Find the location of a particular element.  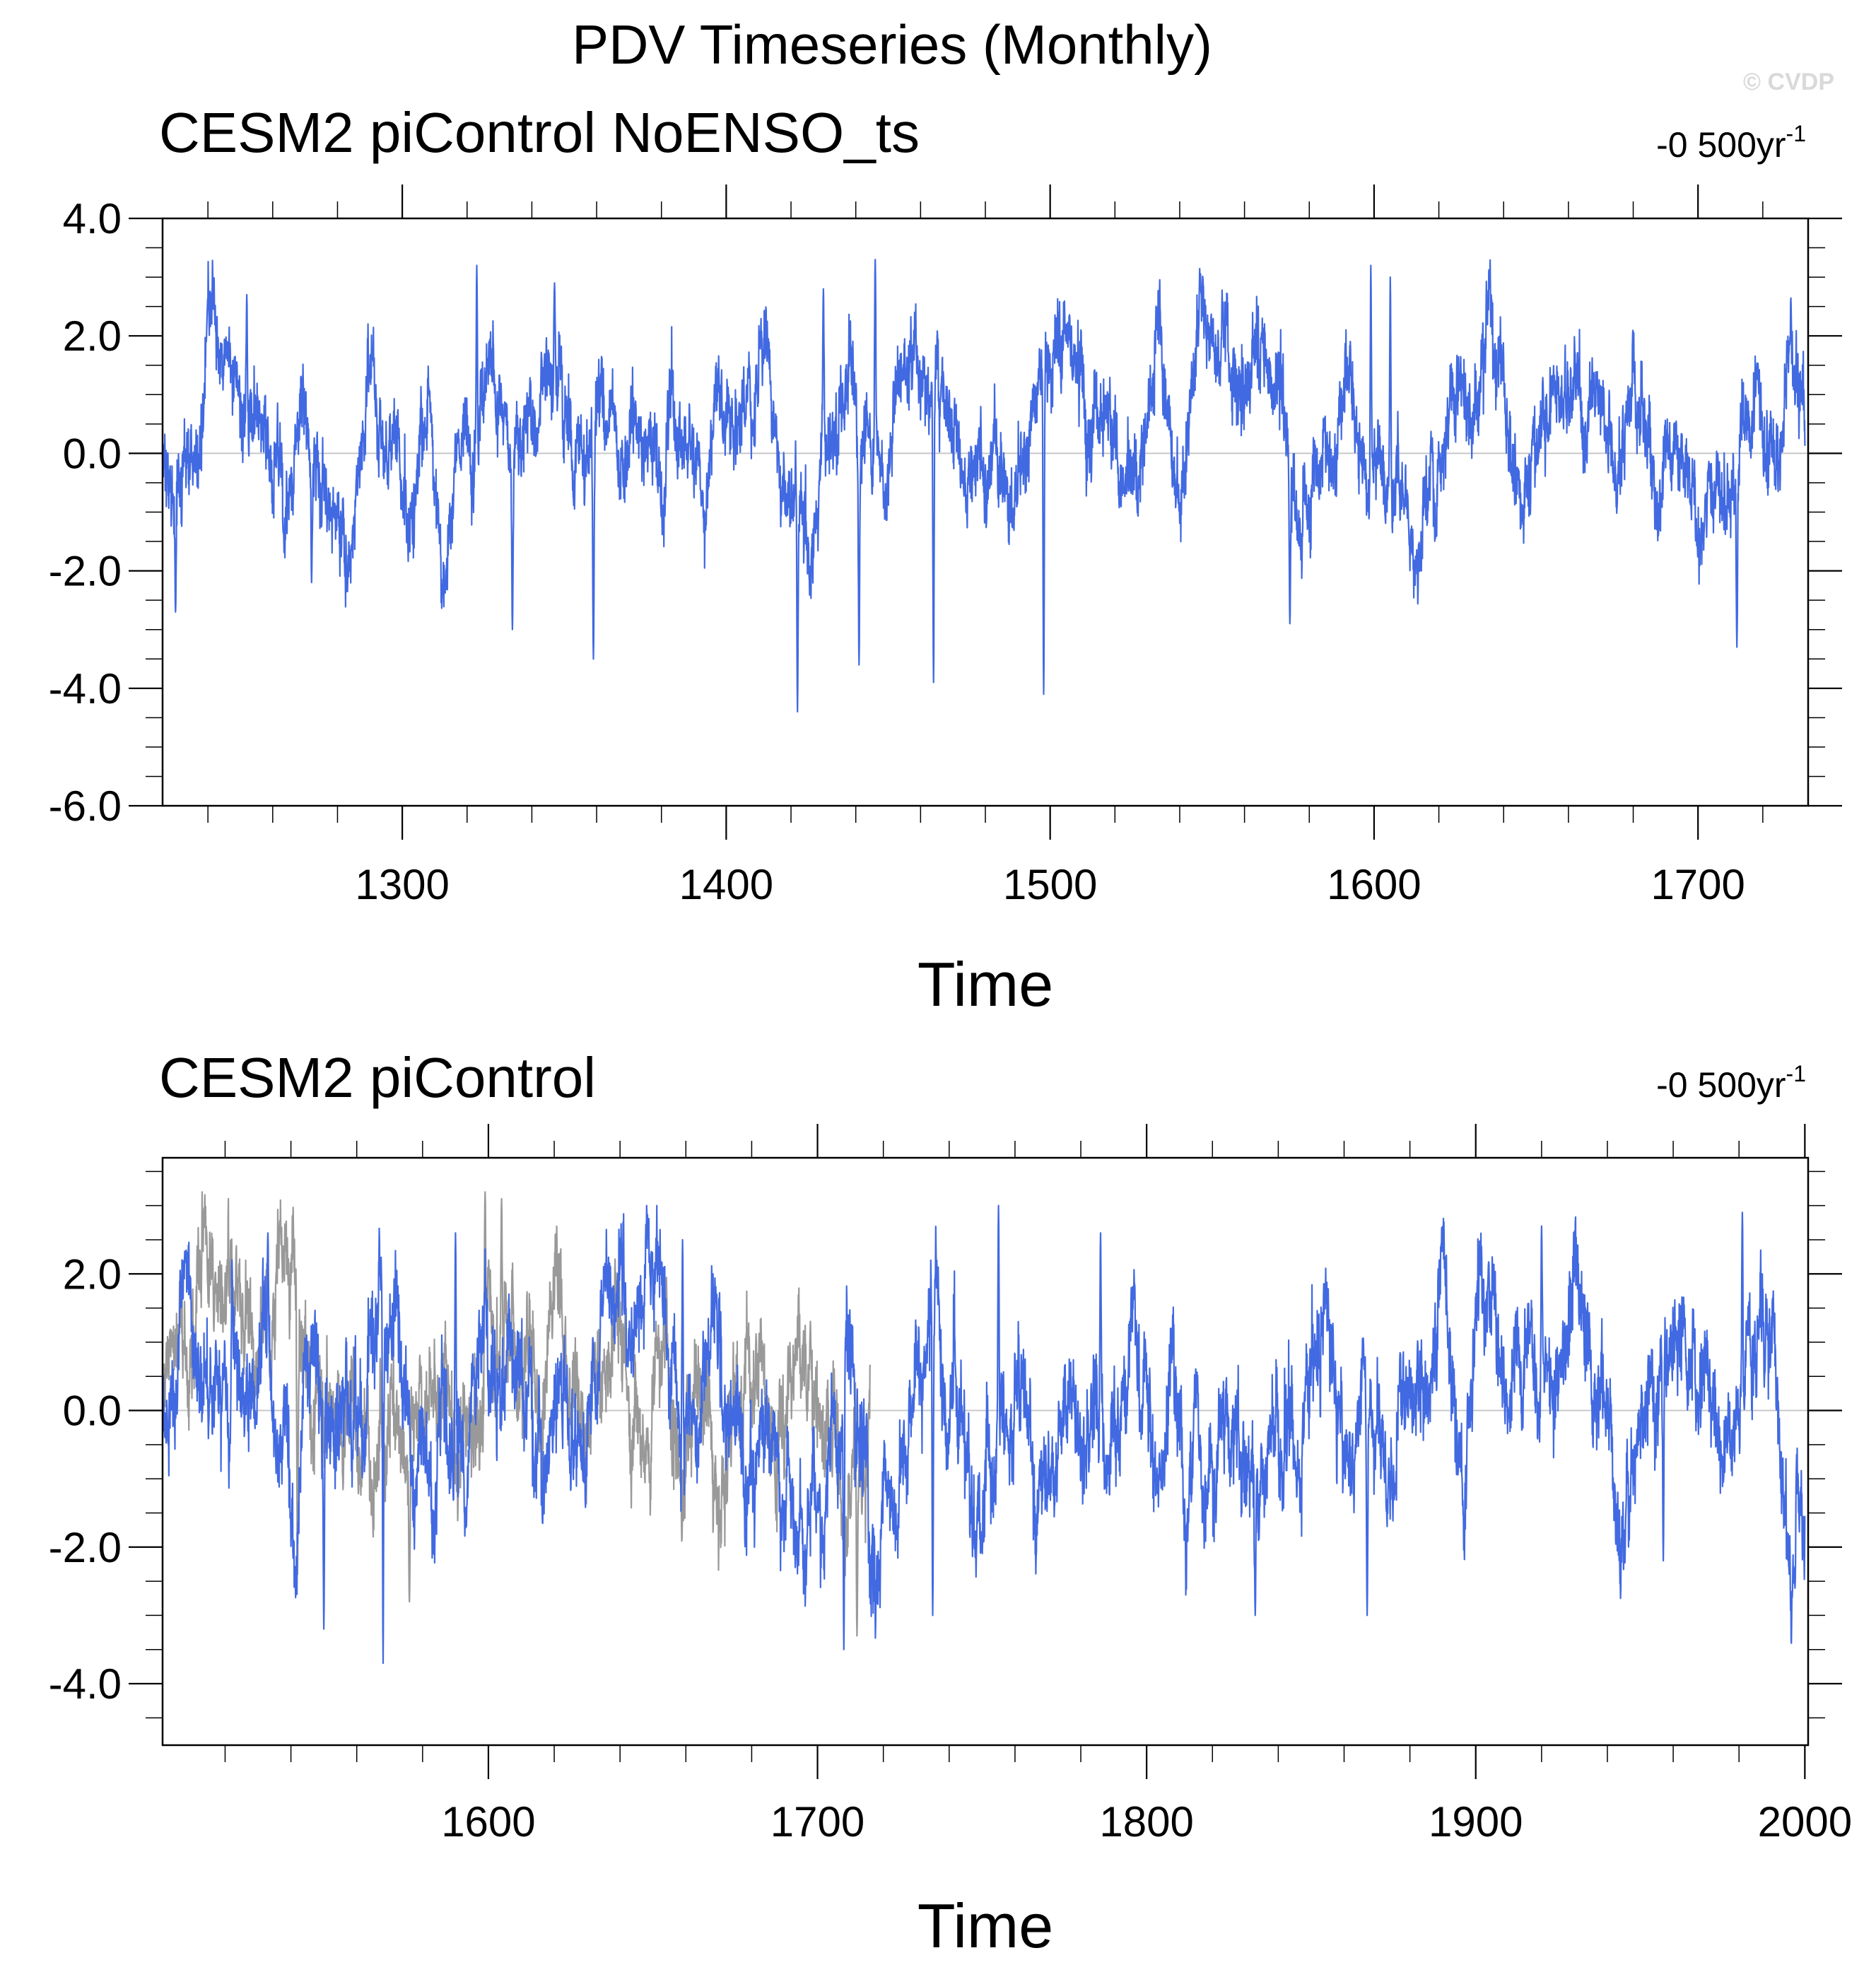

figure-title: PDV Timeseries (Monthly) is located at coordinates (892, 44).